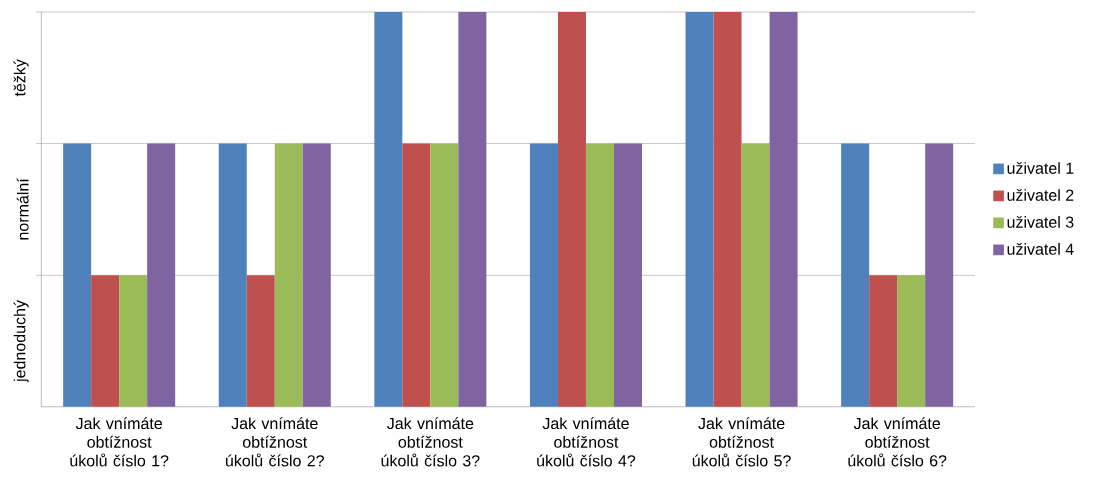 This screenshot has height=496, width=1095. What do you see at coordinates (1040, 168) in the screenshot?
I see `legend-label: uživatel 1` at bounding box center [1040, 168].